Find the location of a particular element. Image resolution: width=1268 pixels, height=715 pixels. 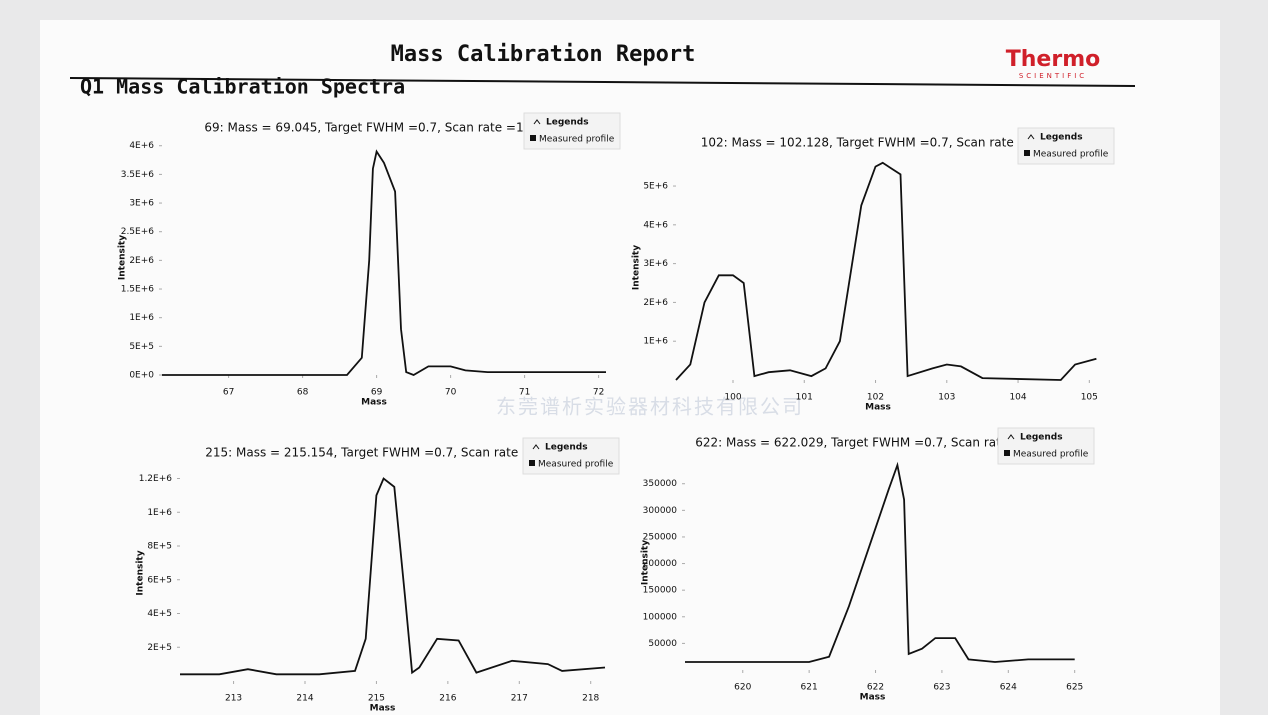

y-tick-label: 1.5E+6 is located at coordinates (138, 290).